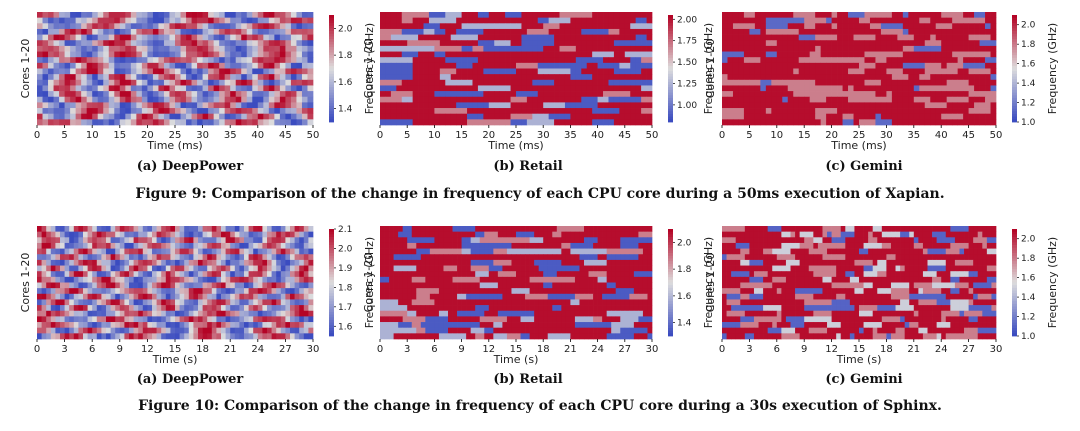 The height and width of the screenshot is (431, 1080). I want to click on colorbar-segment, so click(331, 324).